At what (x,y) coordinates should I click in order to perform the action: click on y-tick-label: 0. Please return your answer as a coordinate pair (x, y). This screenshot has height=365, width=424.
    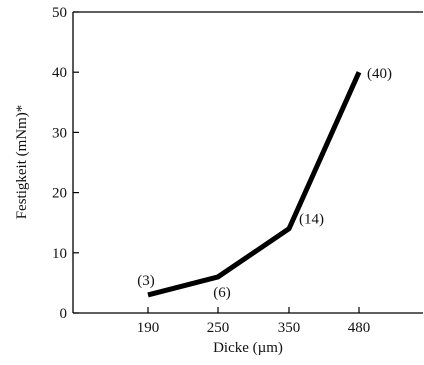
    Looking at the image, I should click on (64, 314).